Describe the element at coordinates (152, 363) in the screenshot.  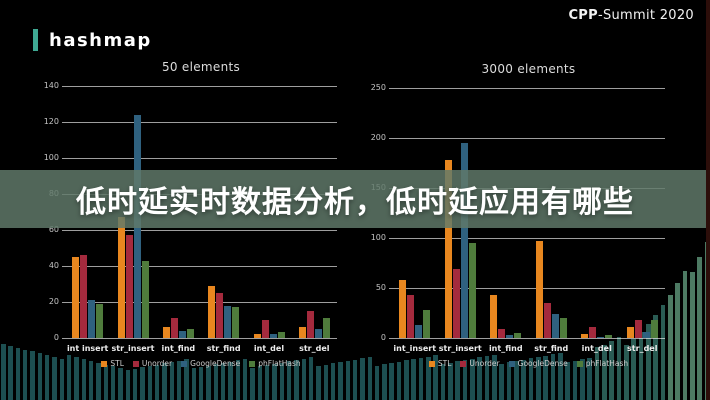
I see `legend-item: Unorder` at that location.